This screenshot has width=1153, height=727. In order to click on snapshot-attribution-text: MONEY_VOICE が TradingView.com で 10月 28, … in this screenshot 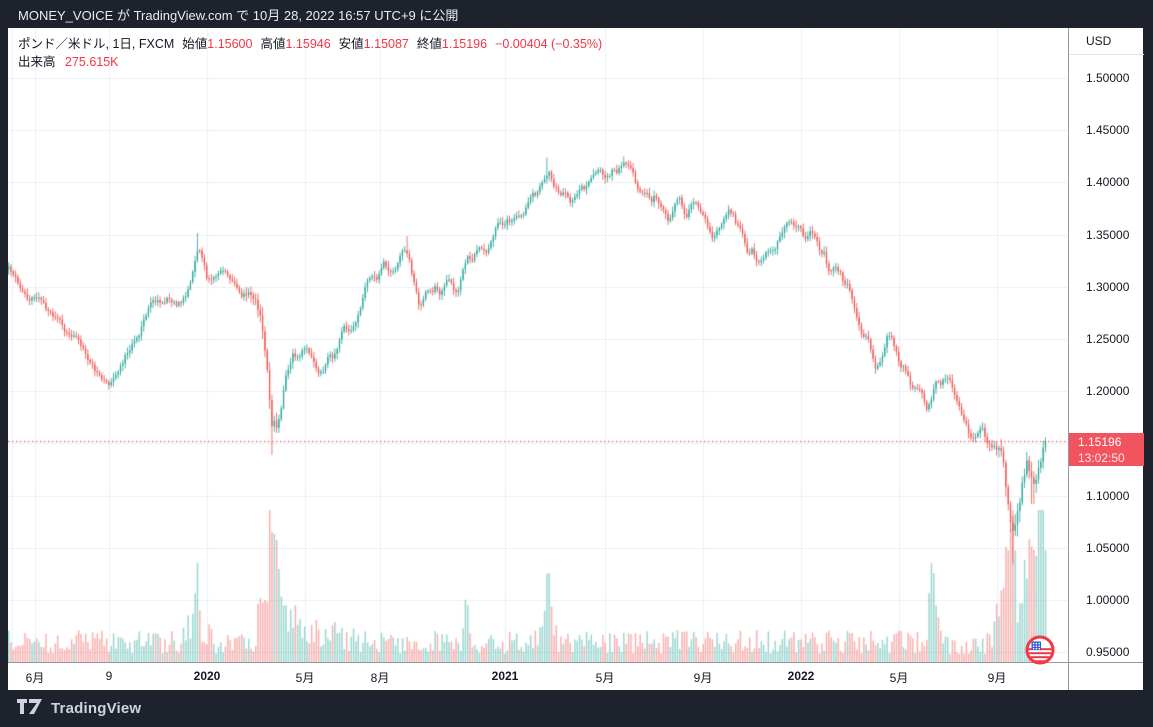, I will do `click(238, 15)`.